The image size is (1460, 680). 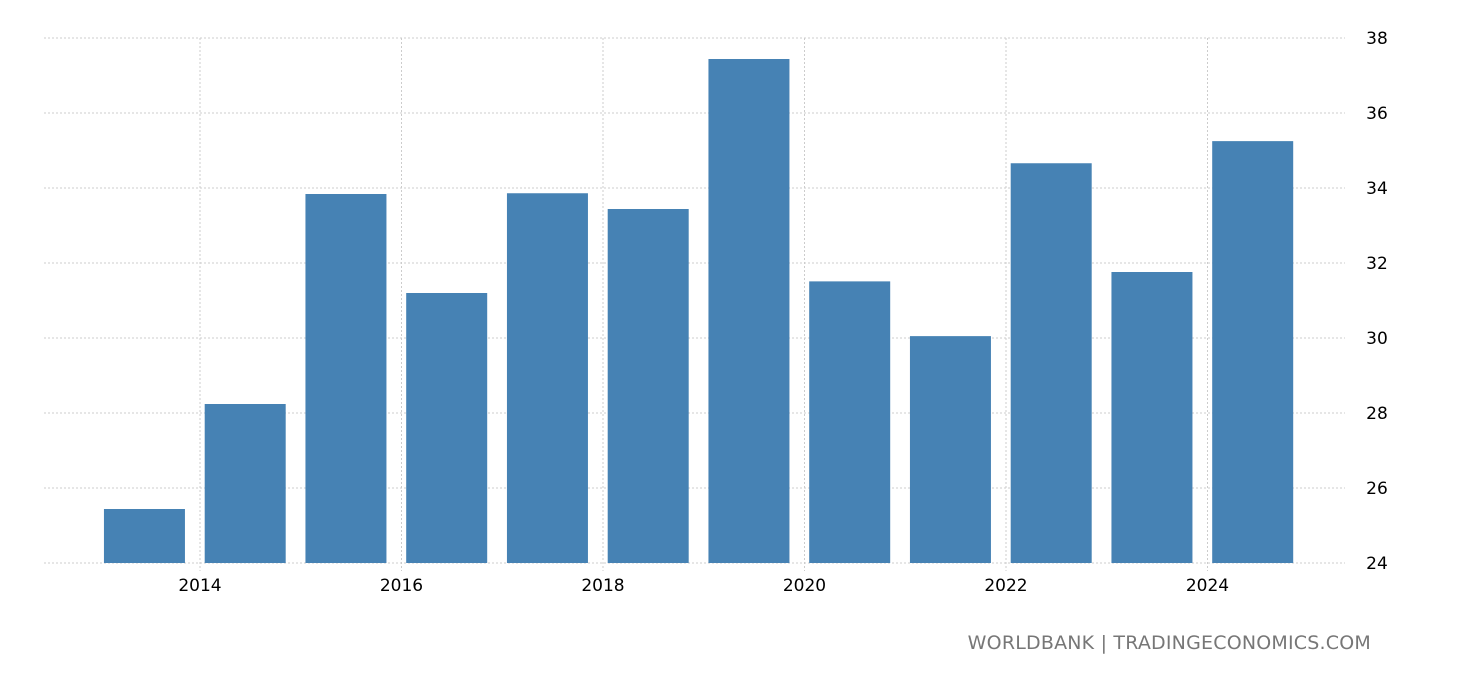 What do you see at coordinates (1253, 352) in the screenshot?
I see `bar-2024` at bounding box center [1253, 352].